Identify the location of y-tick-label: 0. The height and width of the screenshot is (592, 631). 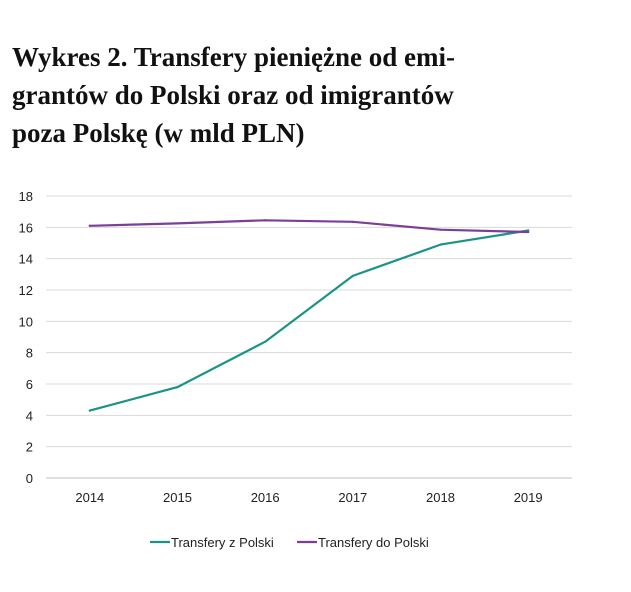
(29, 478).